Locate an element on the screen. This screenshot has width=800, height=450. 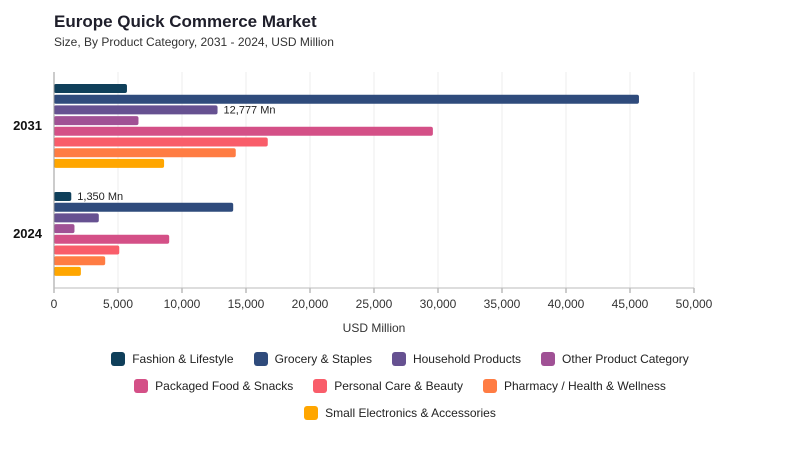
x-tick-label: 0 is located at coordinates (54, 304).